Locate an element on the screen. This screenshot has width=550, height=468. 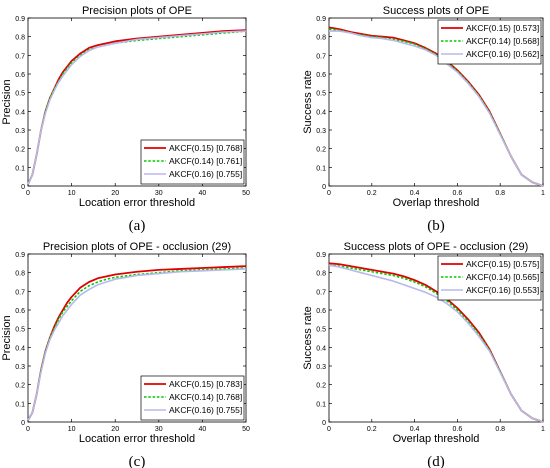
x-tick-label: 0.8 is located at coordinates (500, 193).